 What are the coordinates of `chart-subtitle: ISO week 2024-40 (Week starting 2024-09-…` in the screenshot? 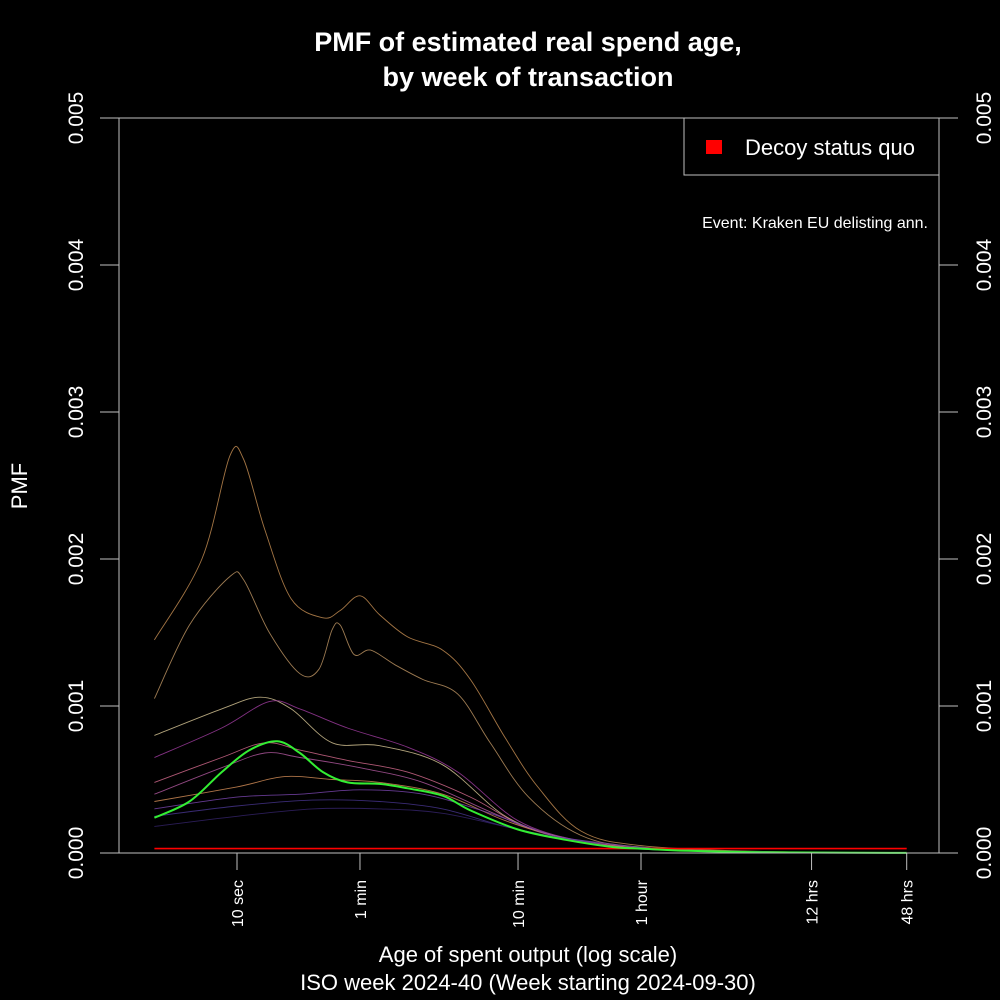 It's located at (528, 982).